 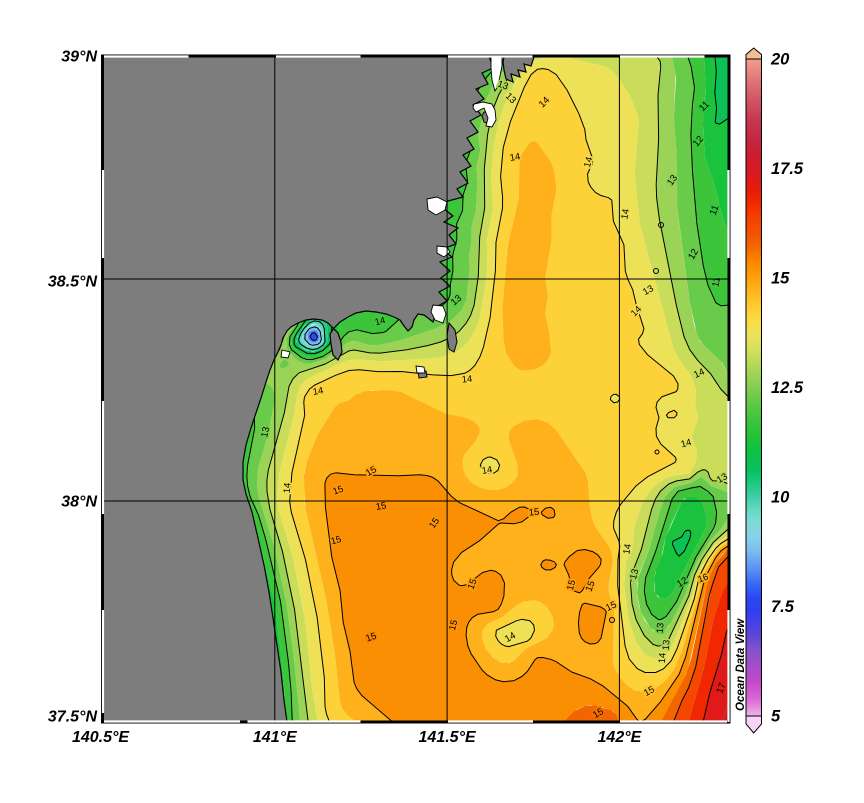 What do you see at coordinates (620, 737) in the screenshot?
I see `svg-text: 142°E` at bounding box center [620, 737].